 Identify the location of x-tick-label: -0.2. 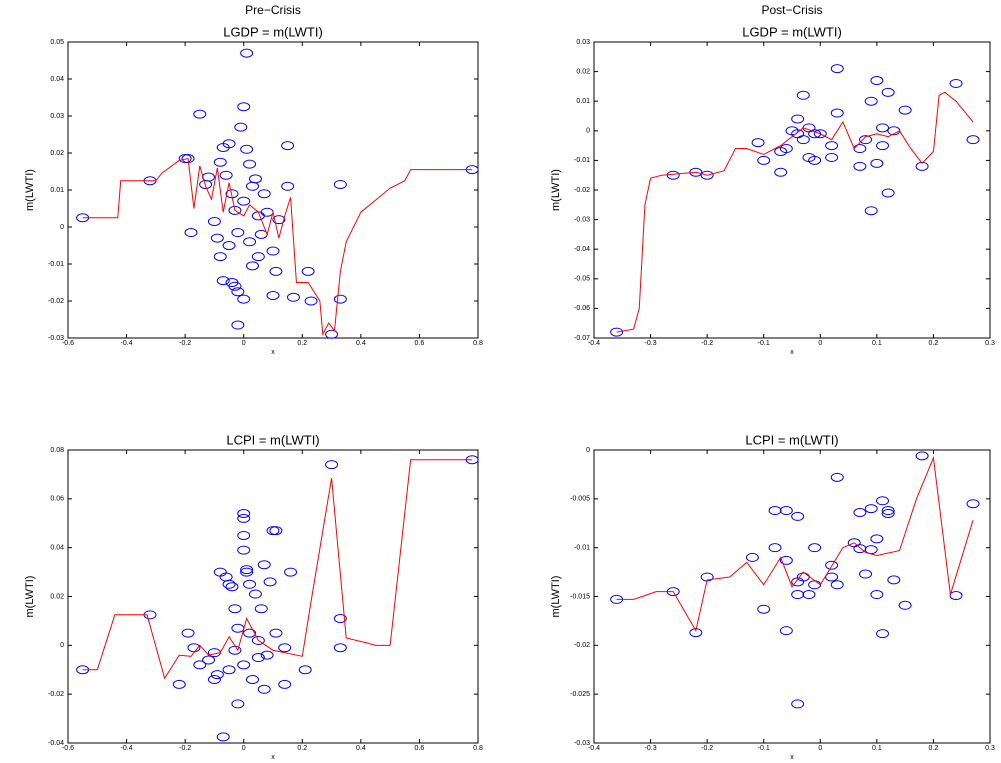
(707, 343).